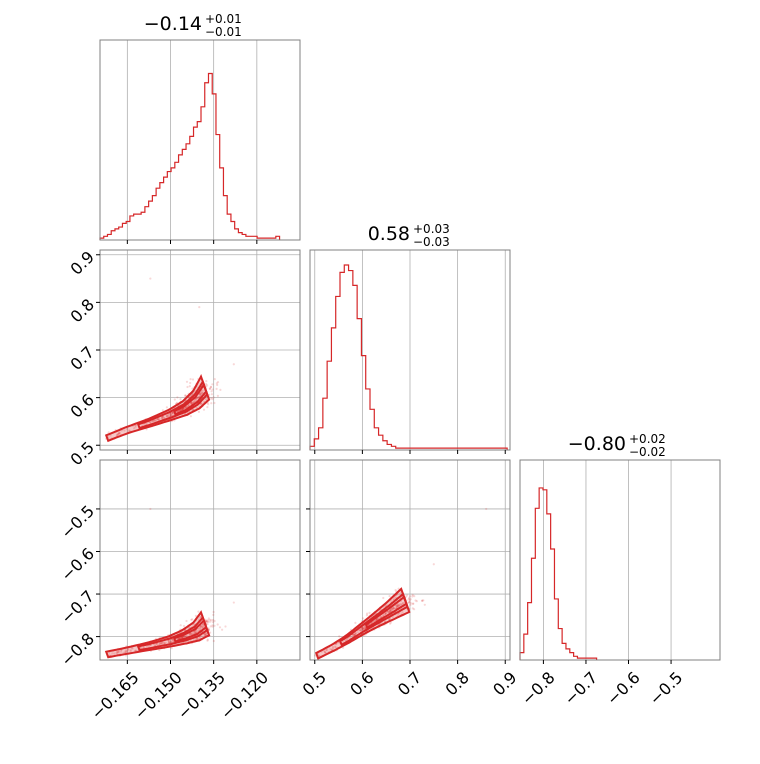 Image resolution: width=760 pixels, height=764 pixels. I want to click on y-tick-label: 0.5, so click(82, 453).